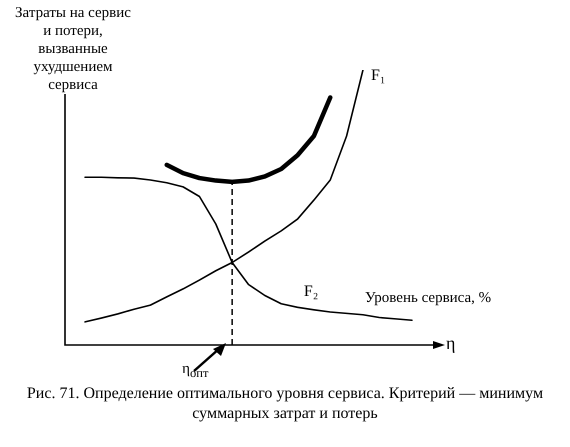  What do you see at coordinates (73, 49) in the screenshot?
I see `y-axis-title: Затраты на сервис и потери, вызванные ухудшением сервиса` at bounding box center [73, 49].